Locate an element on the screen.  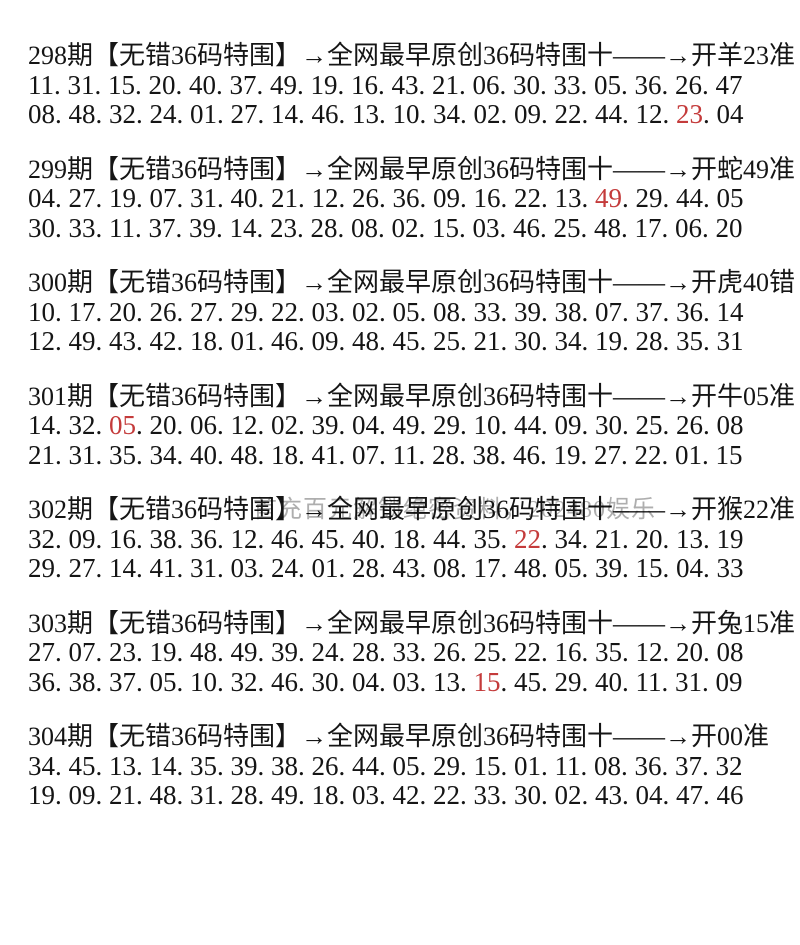
number: 42 is located at coordinates (163, 341).